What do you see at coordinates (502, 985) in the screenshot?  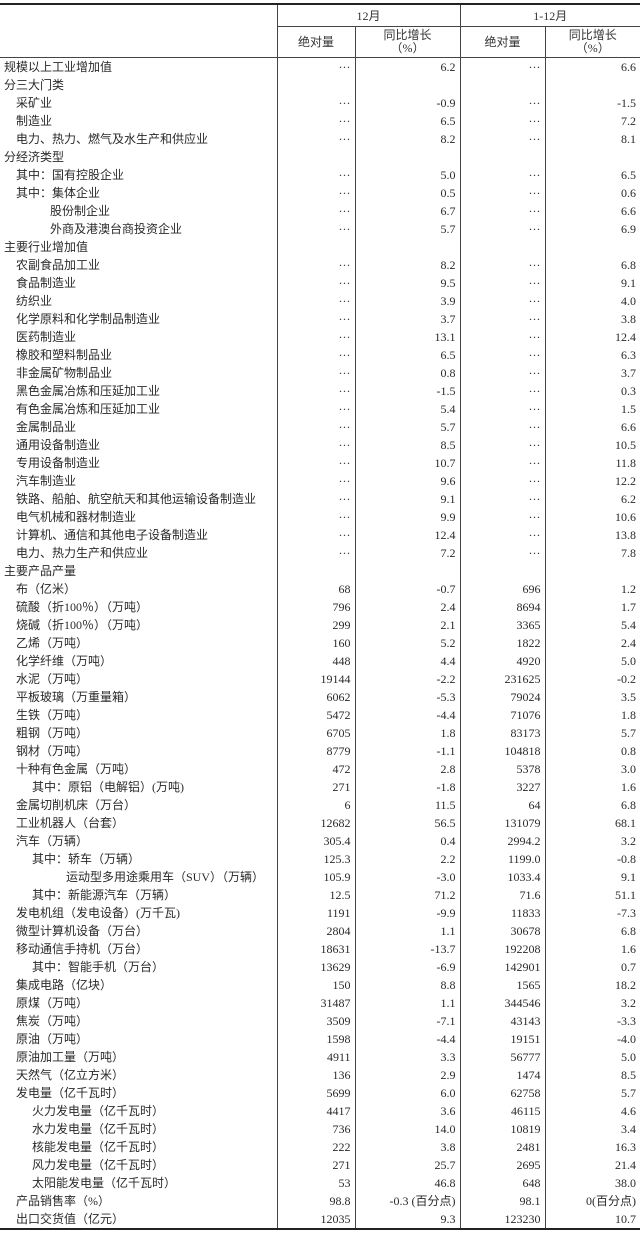 I see `ytd-absolute: 1565` at bounding box center [502, 985].